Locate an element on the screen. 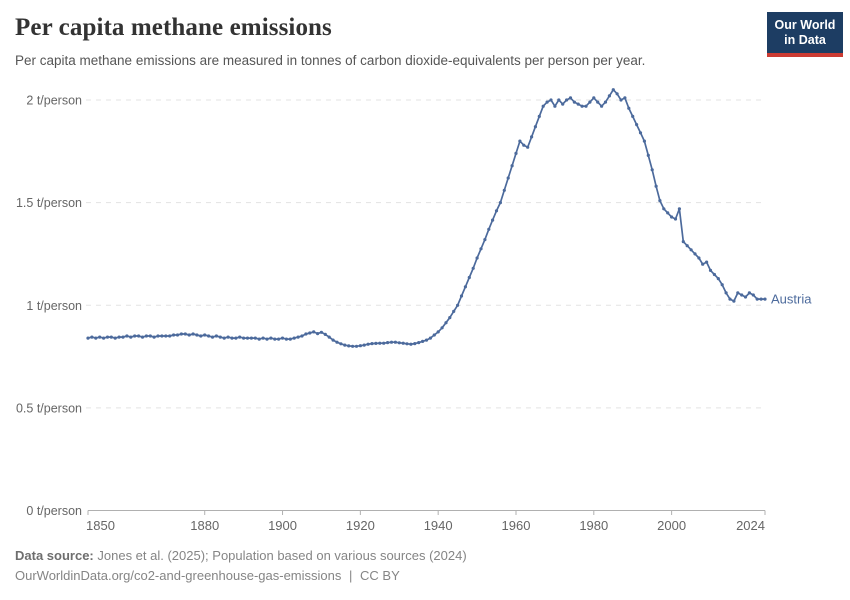 The height and width of the screenshot is (600, 850). license-link: CC BY is located at coordinates (380, 575).